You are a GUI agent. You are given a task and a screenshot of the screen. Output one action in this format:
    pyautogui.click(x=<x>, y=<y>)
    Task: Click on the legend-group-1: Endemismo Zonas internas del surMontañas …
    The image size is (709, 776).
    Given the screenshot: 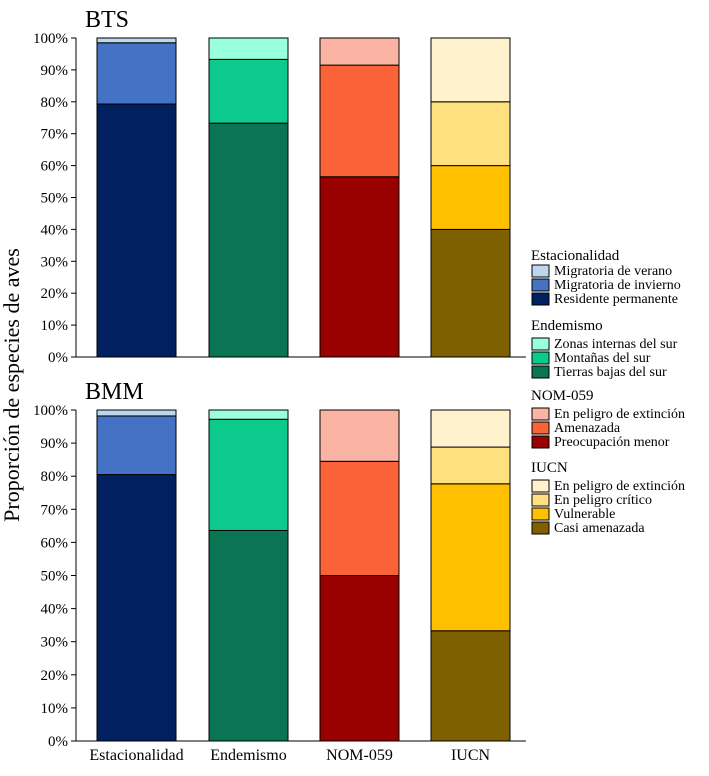 What is the action you would take?
    pyautogui.click(x=604, y=349)
    